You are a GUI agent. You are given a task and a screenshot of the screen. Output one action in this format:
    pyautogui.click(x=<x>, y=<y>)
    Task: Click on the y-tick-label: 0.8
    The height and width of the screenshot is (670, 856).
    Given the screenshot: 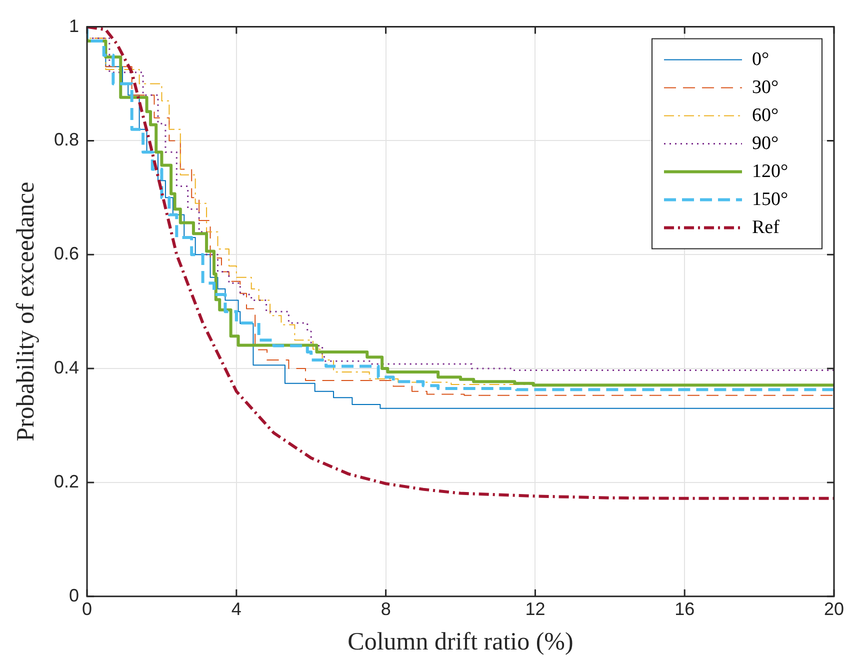 What is the action you would take?
    pyautogui.click(x=67, y=140)
    